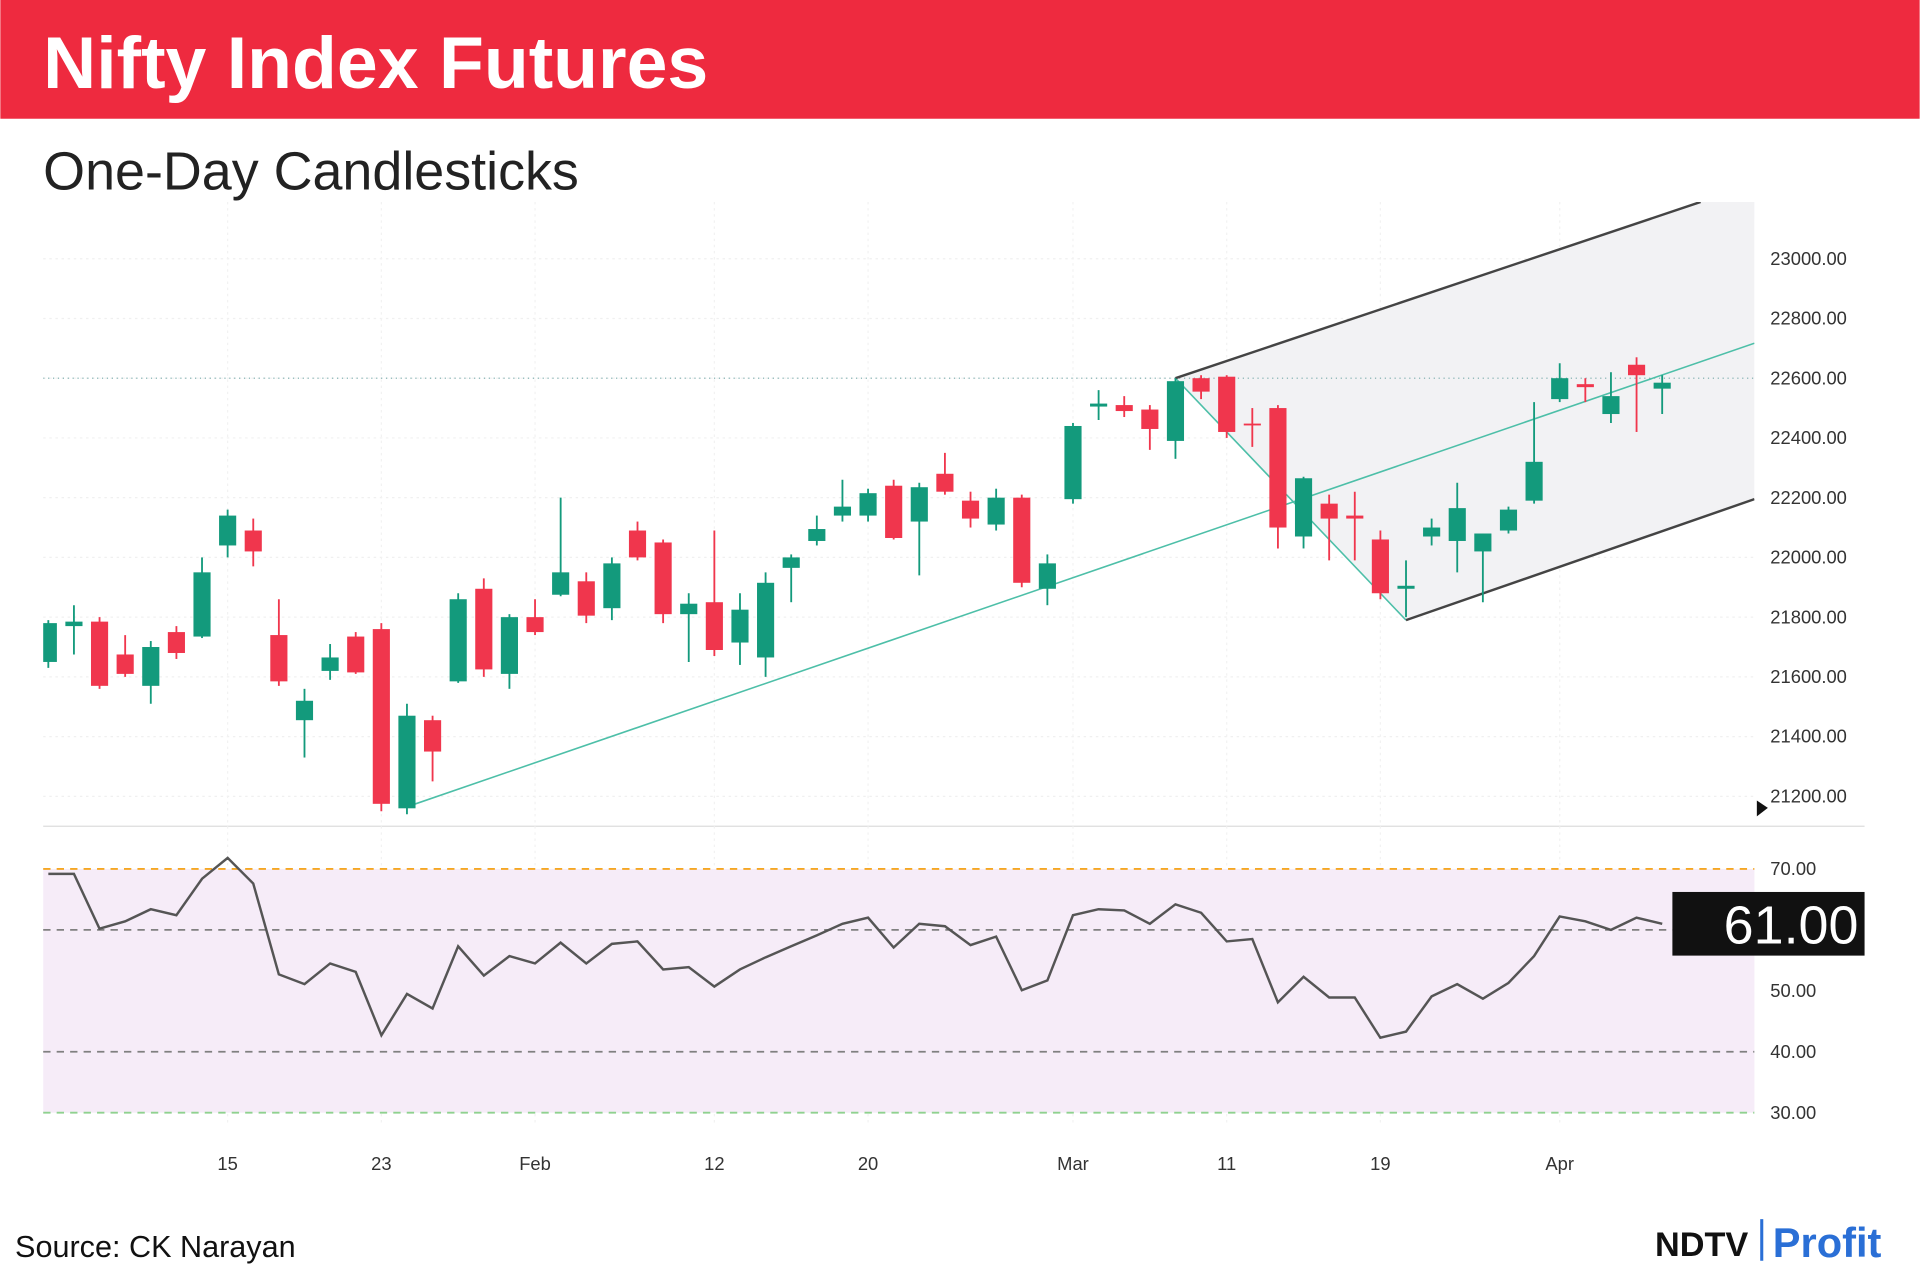  Describe the element at coordinates (381, 1163) in the screenshot. I see `x-tick-label: 23` at that location.